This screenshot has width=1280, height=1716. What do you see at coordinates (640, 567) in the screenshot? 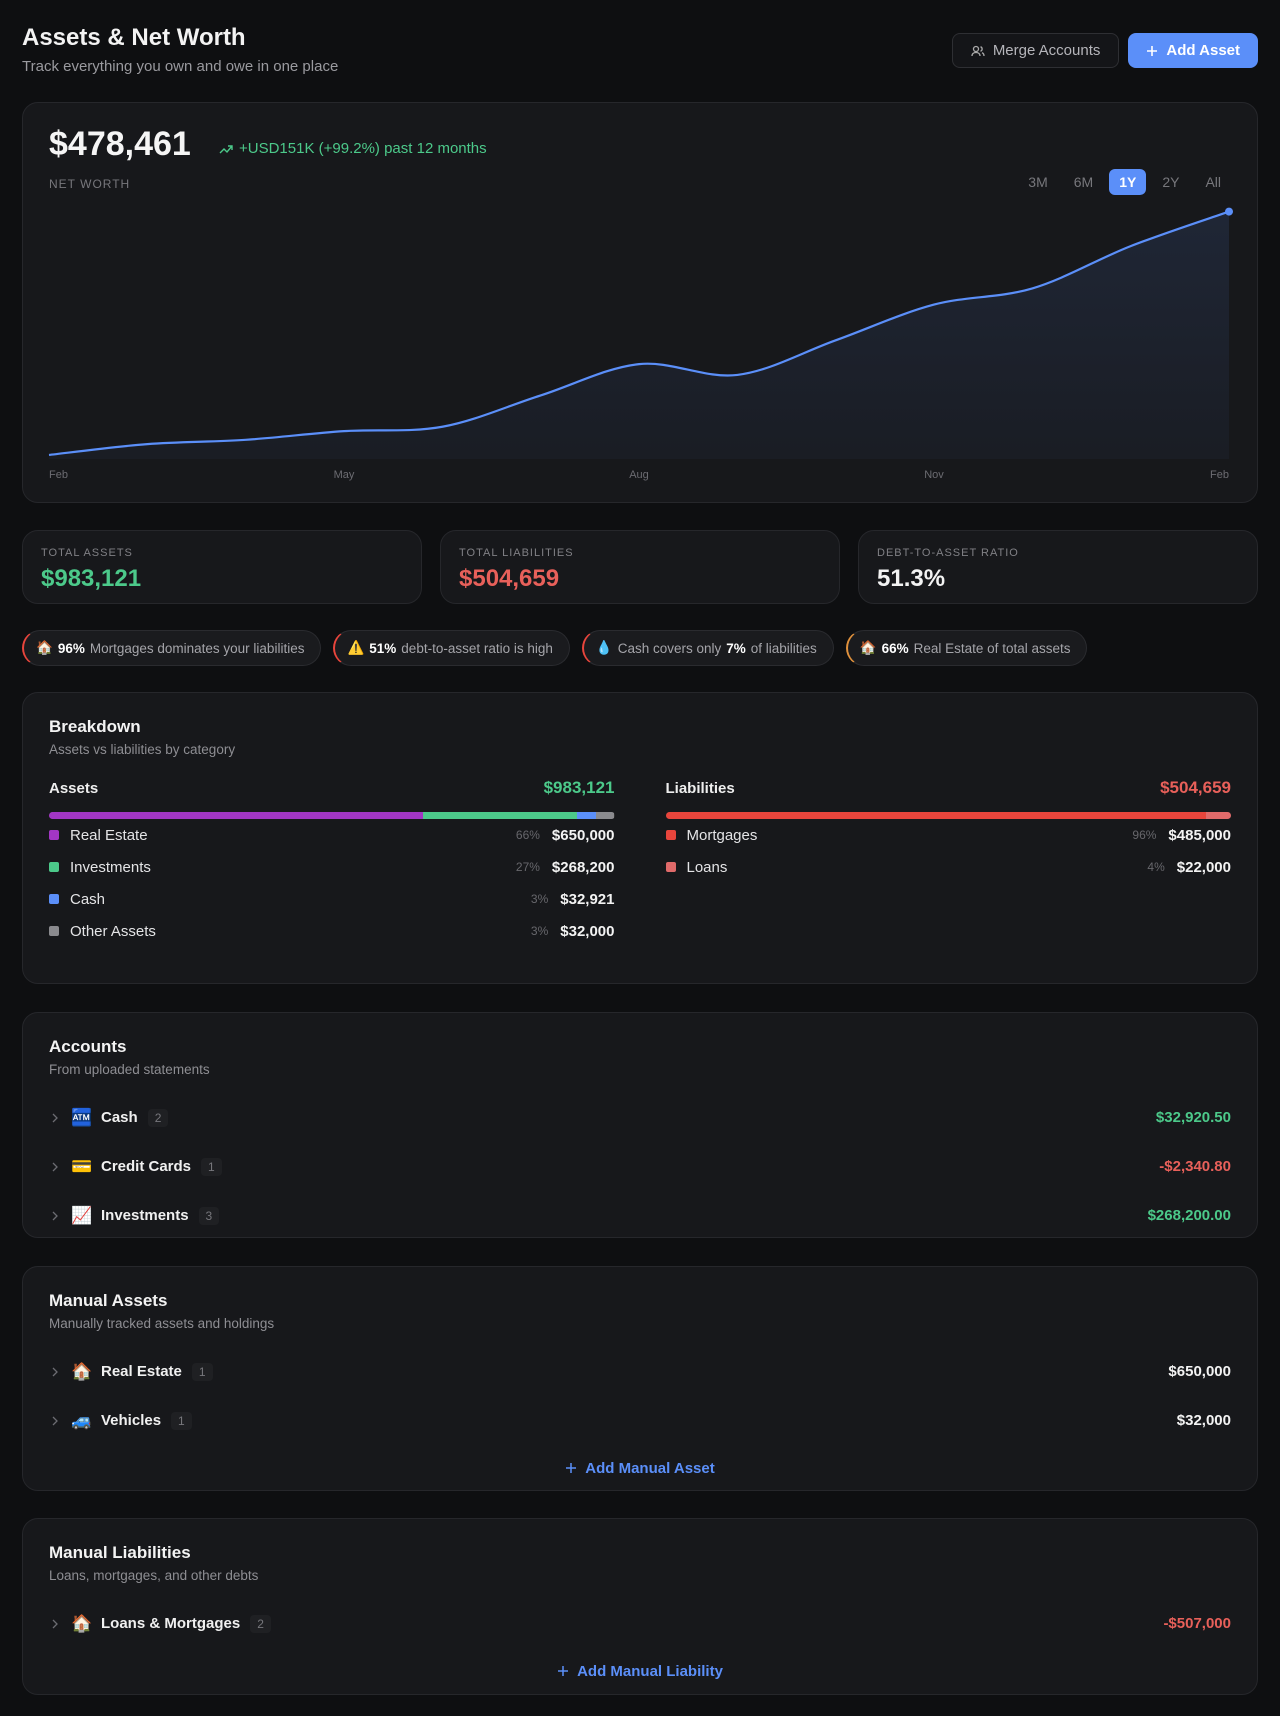
I see `stat-card: TOTAL LIABILITIES $504,659` at bounding box center [640, 567].